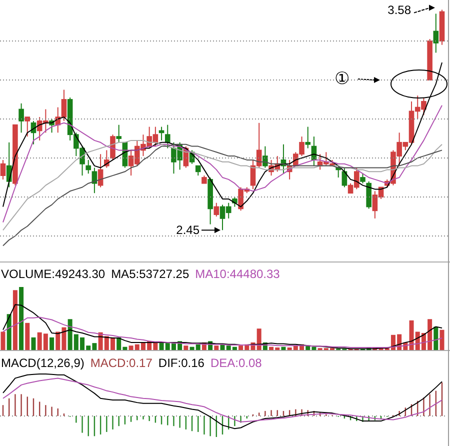 This screenshot has width=450, height=446. What do you see at coordinates (150, 274) in the screenshot?
I see `text: MA5:53727.25` at bounding box center [150, 274].